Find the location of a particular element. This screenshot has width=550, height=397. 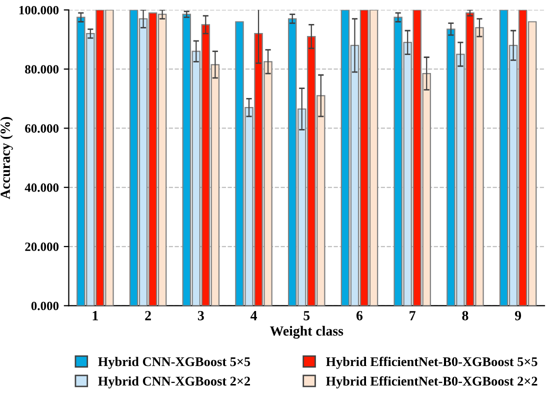

y-axis-title: Accuracy (%) is located at coordinates (6, 158).